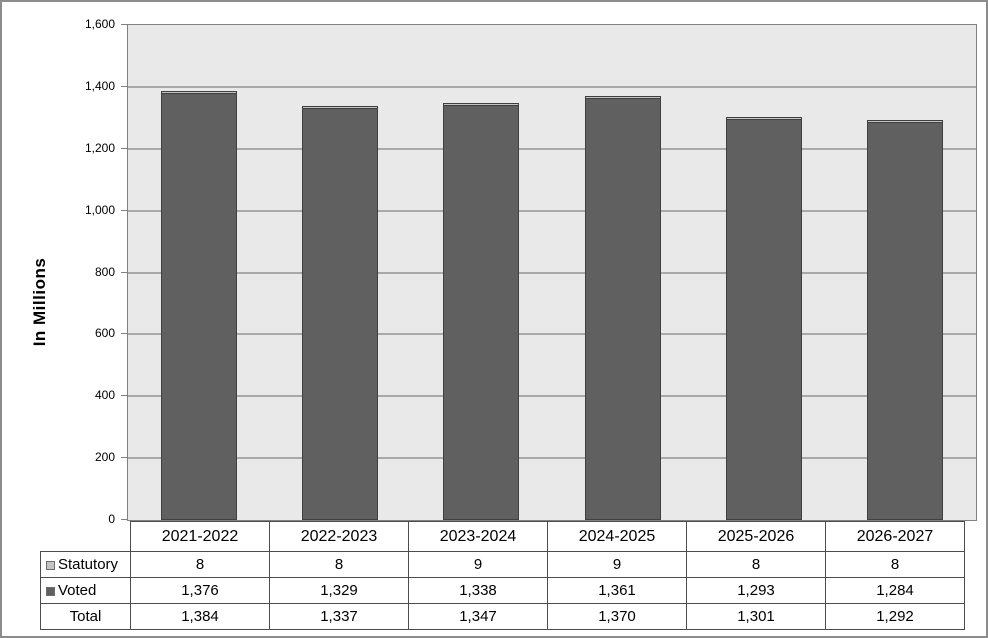  I want to click on table-row-statutory: Statutory 8 8 9 9 8 8, so click(502, 564).